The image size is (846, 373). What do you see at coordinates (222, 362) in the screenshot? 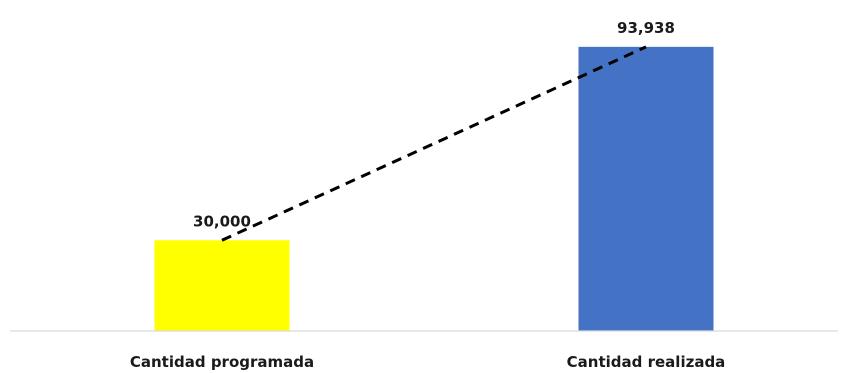
I see `category-label-1: Cantidad programada` at bounding box center [222, 362].